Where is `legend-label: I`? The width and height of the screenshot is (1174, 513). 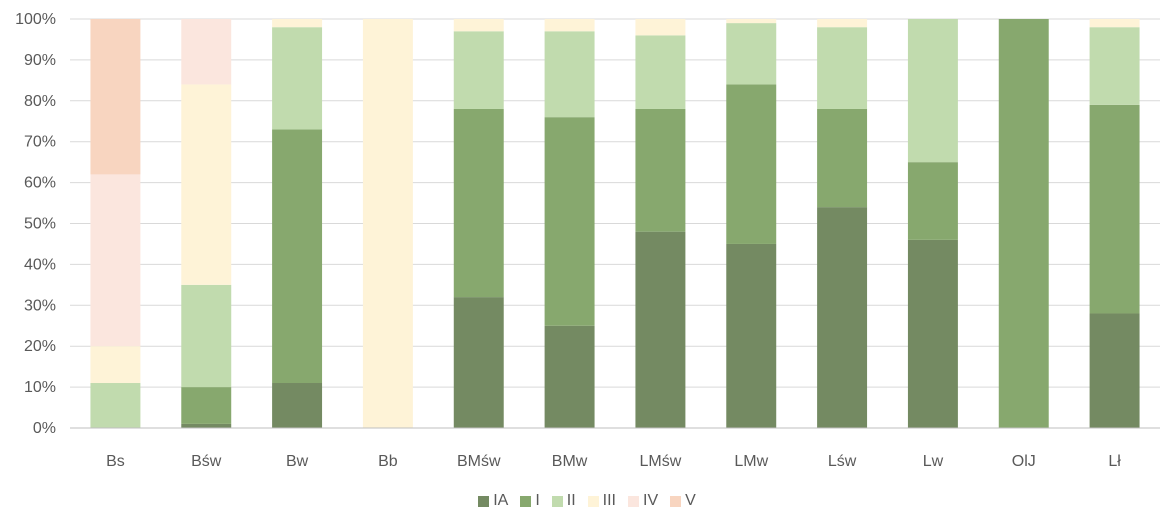 legend-label: I is located at coordinates (537, 500).